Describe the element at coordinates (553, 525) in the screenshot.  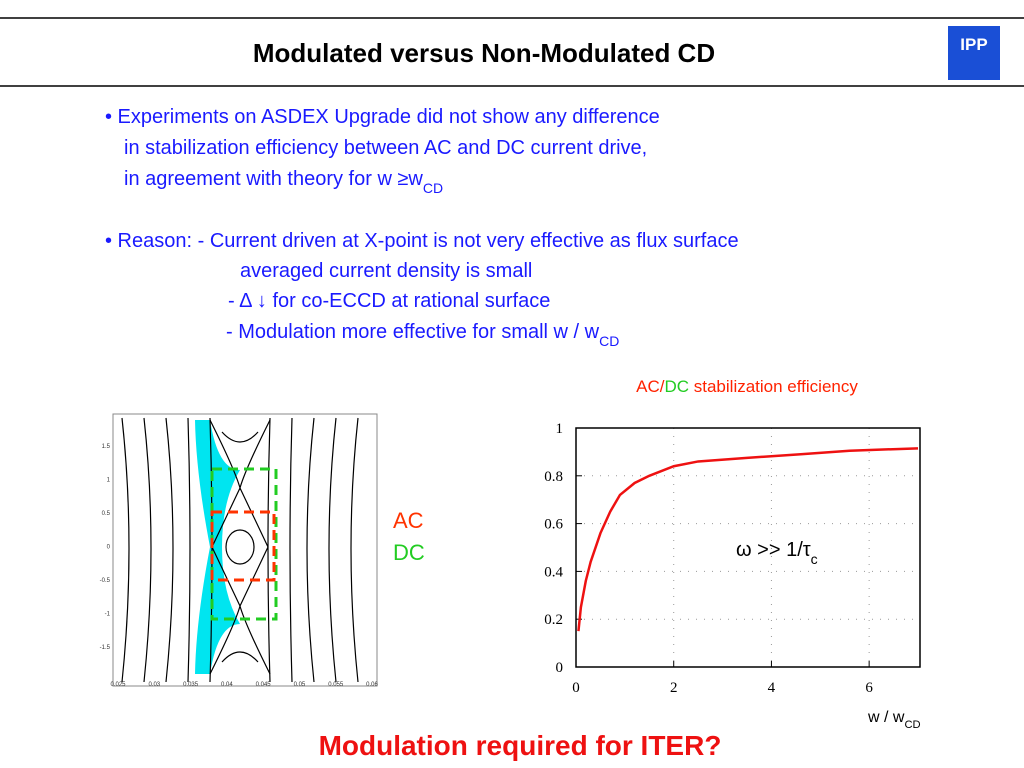
I see `y-tick-label: 0.6` at that location.